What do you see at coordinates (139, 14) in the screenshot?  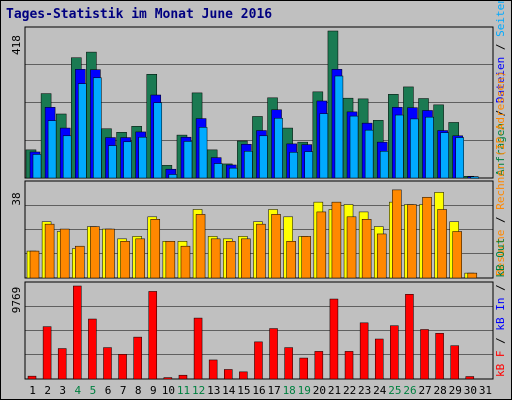 I see `chart-title: Tages-Statistik im Monat June 2016` at bounding box center [139, 14].